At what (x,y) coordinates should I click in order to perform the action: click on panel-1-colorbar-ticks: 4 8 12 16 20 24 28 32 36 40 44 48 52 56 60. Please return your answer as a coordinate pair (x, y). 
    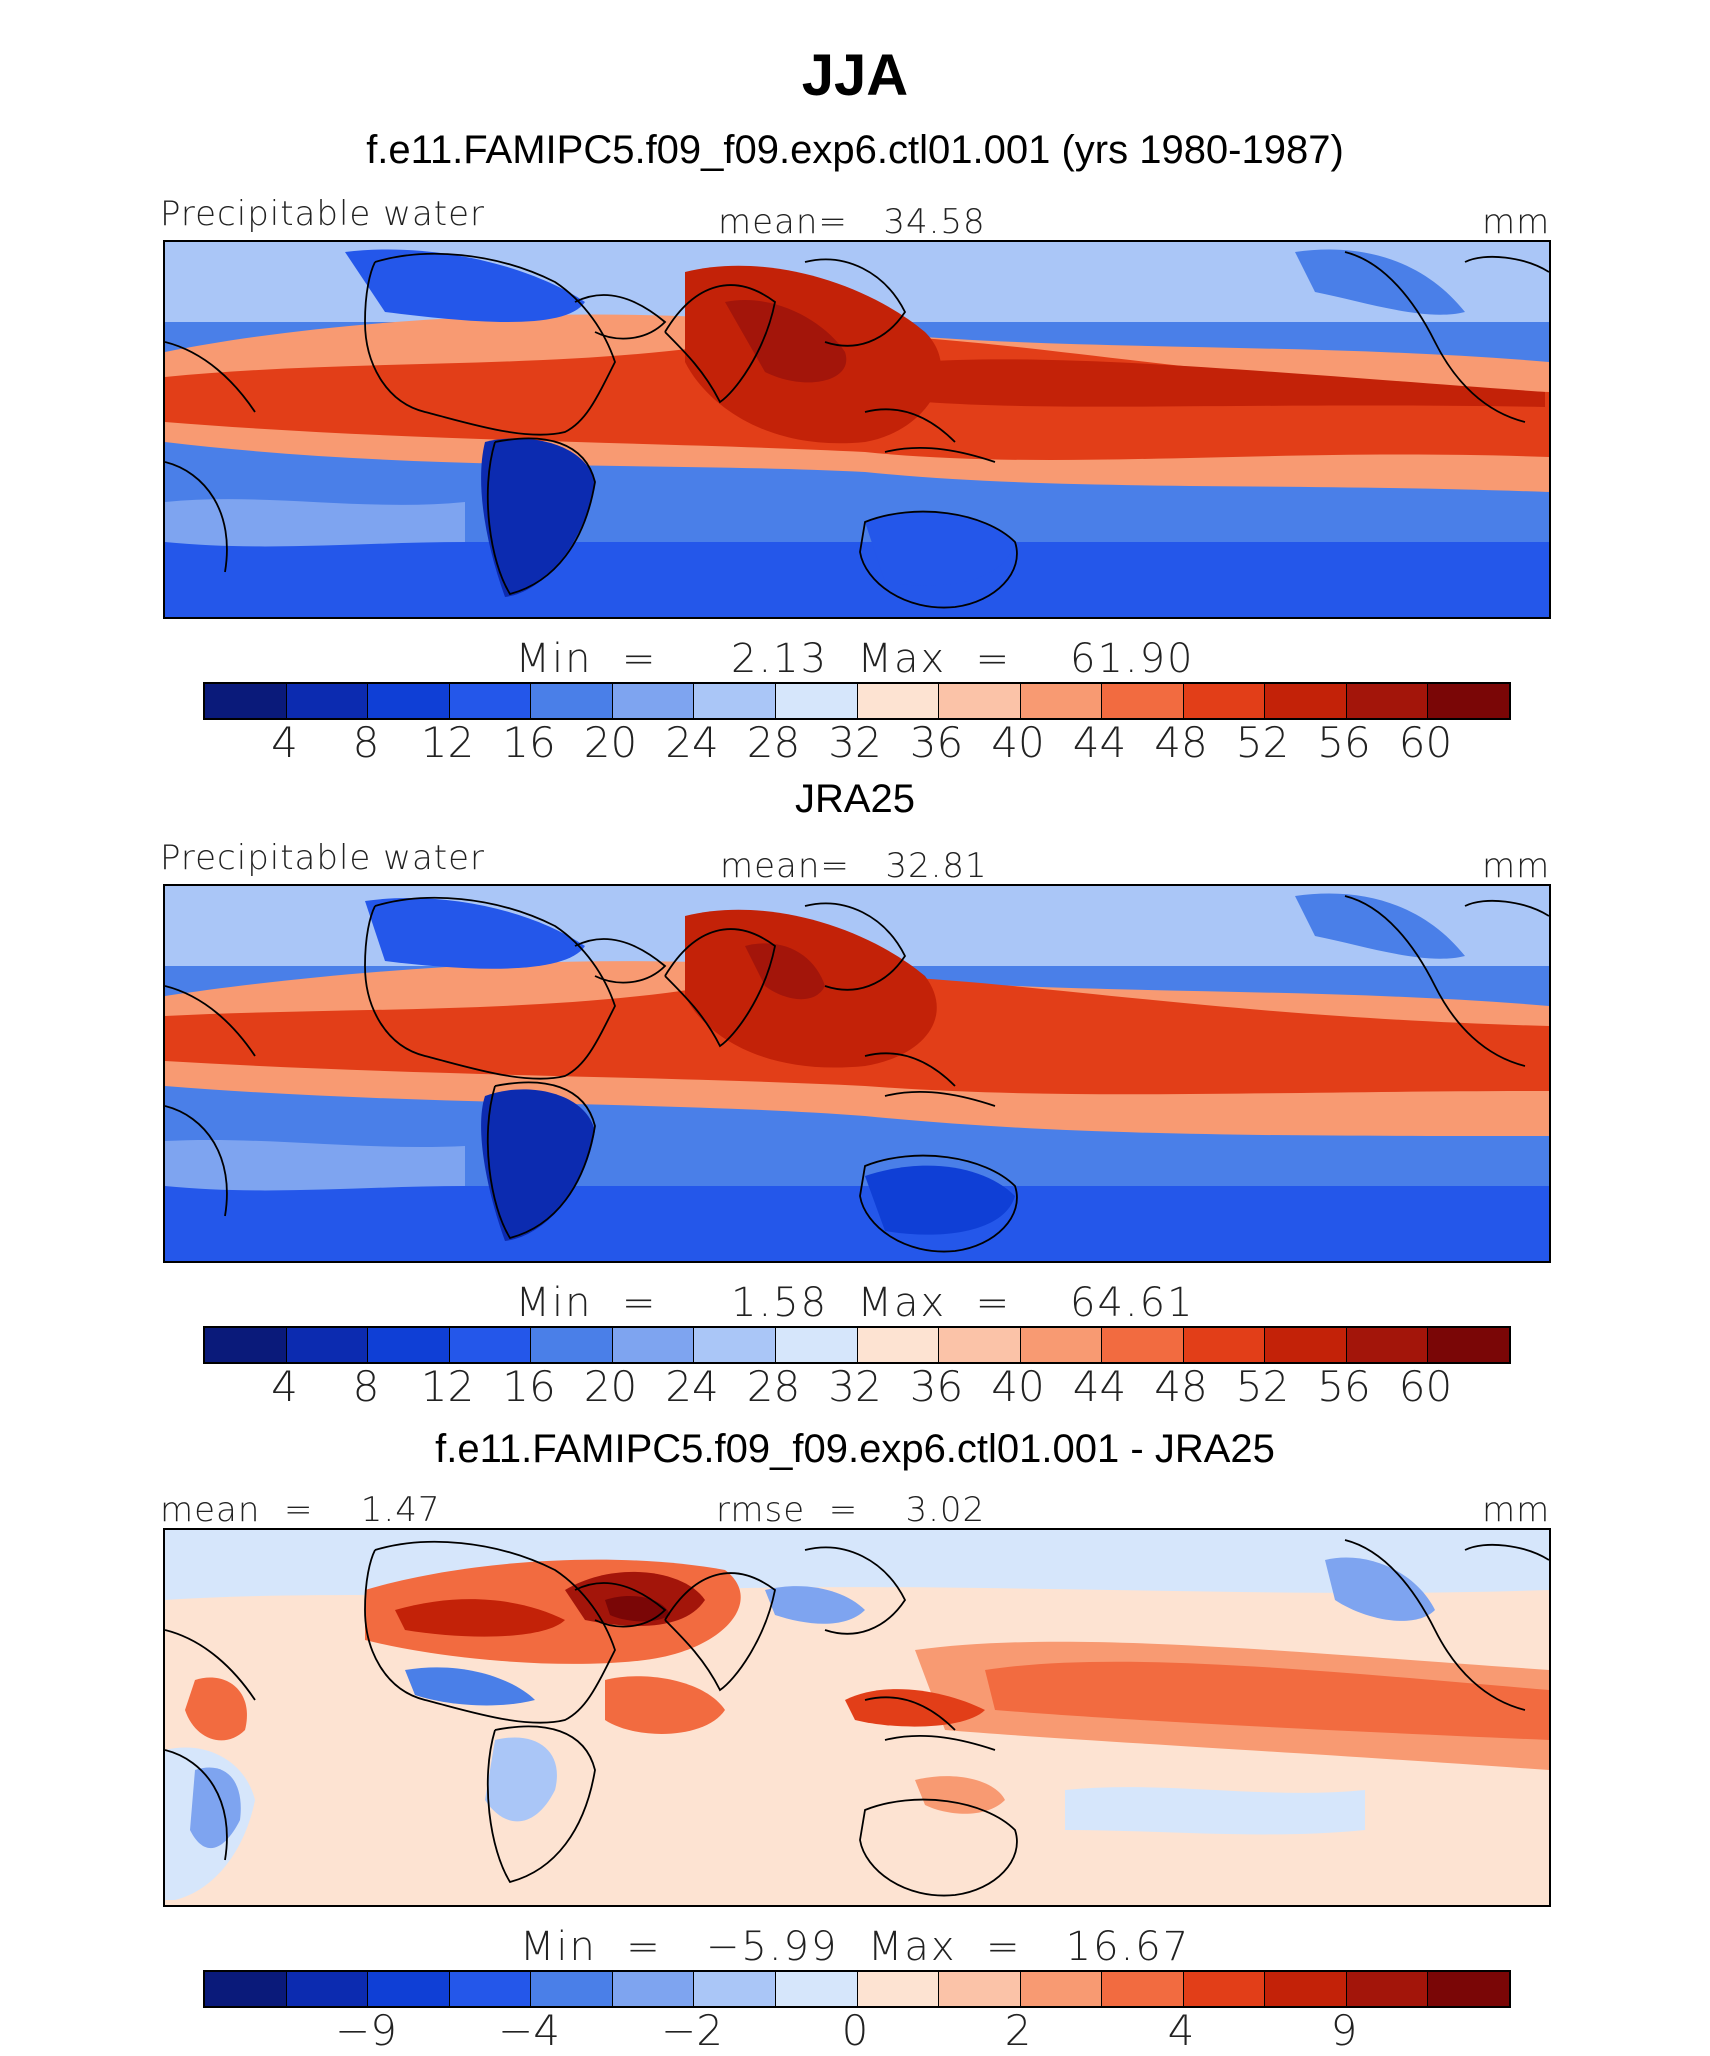
    Looking at the image, I should click on (857, 743).